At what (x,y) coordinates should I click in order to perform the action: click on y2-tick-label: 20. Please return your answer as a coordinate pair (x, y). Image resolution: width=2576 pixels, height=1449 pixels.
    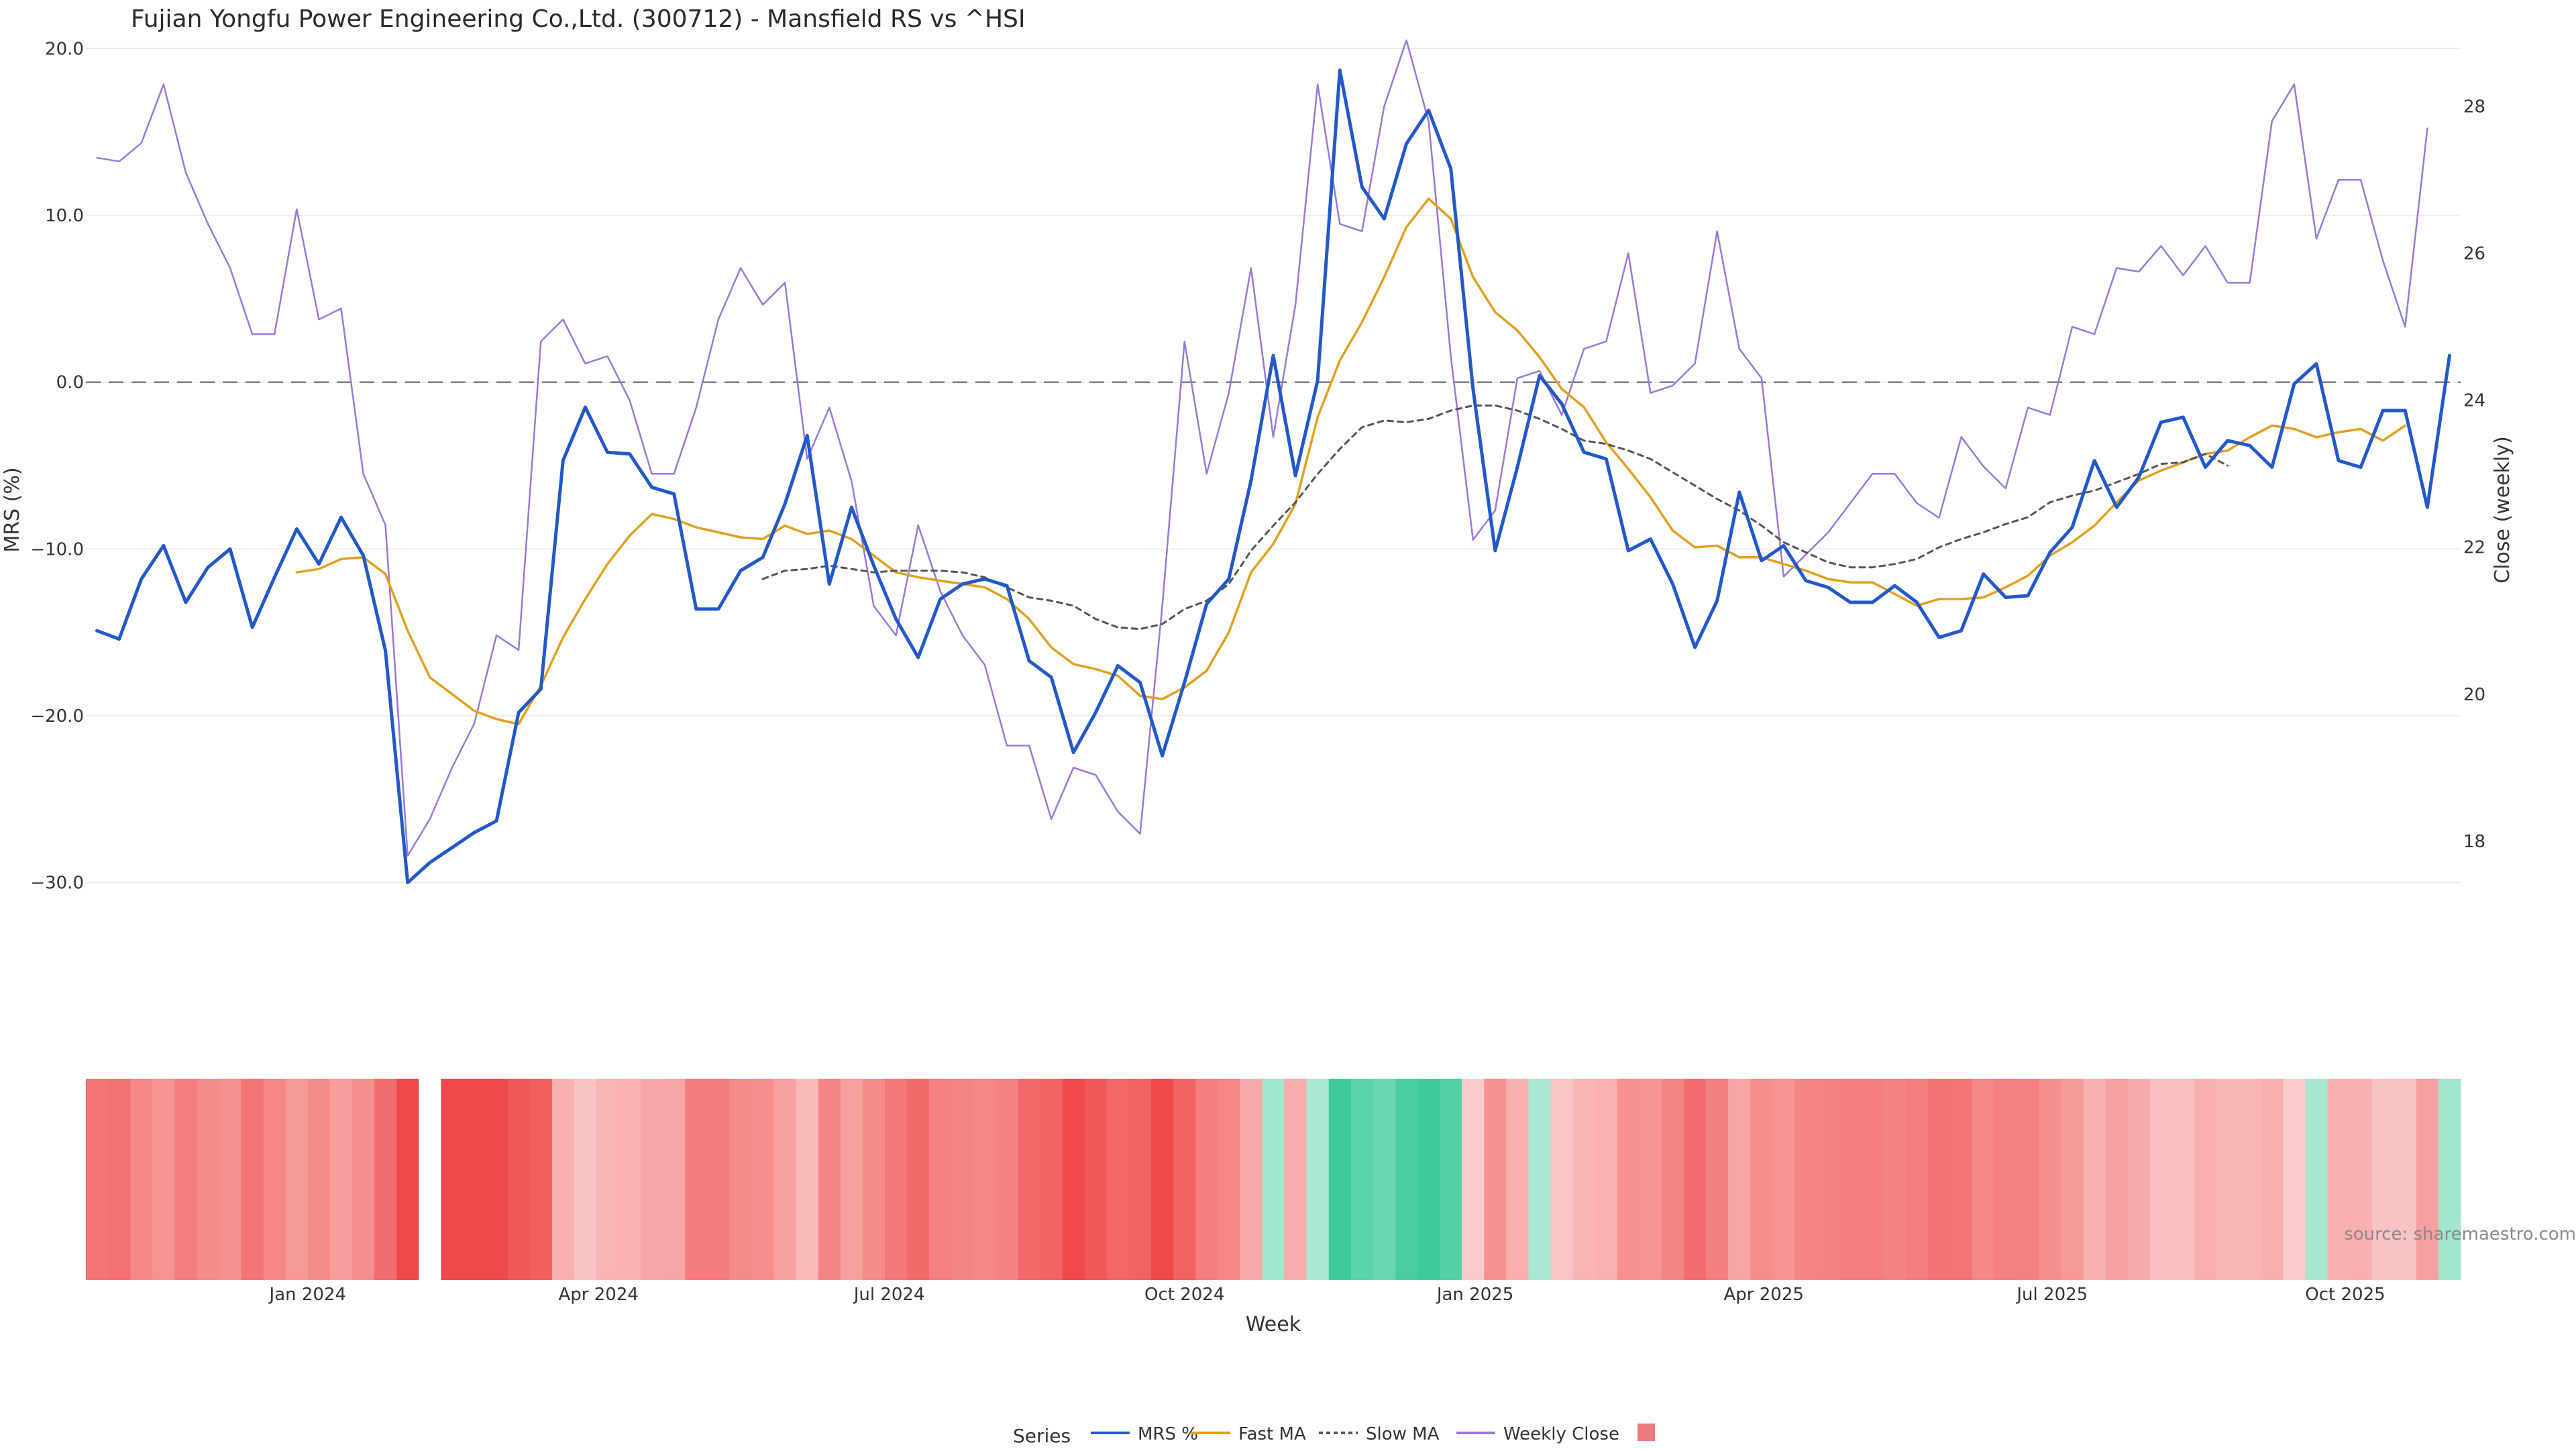
    Looking at the image, I should click on (2474, 695).